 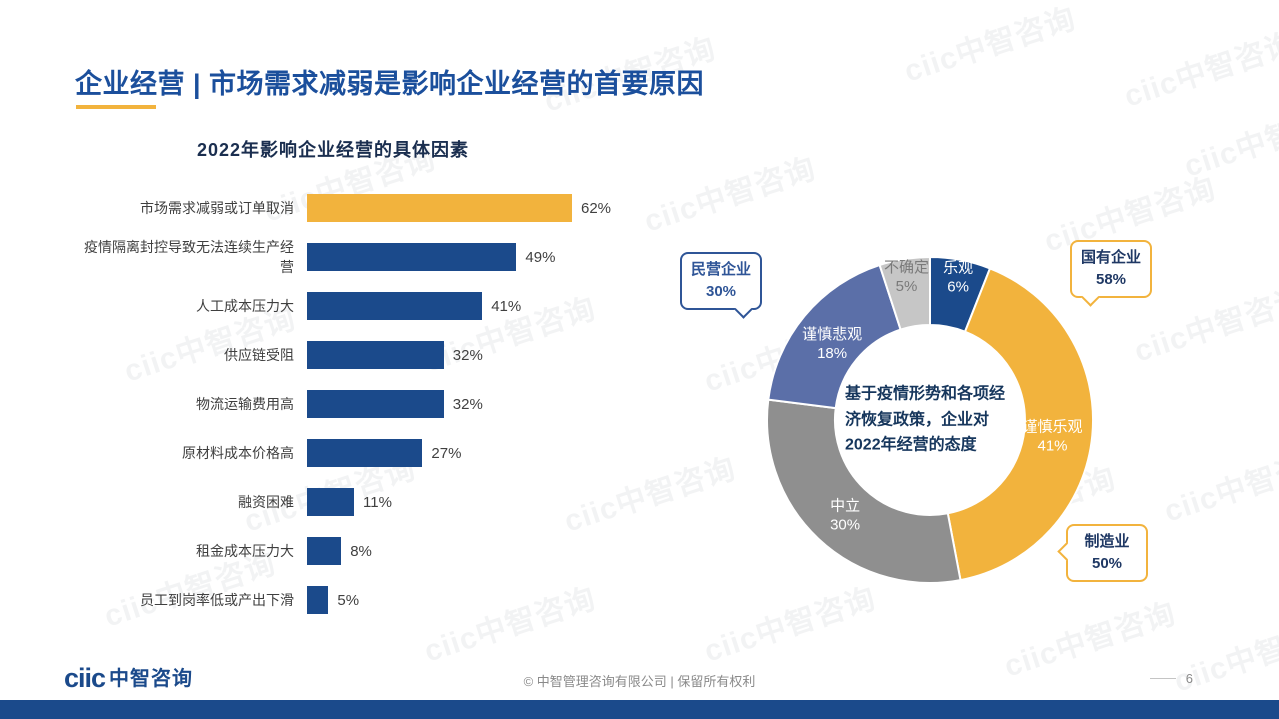 I want to click on donut-svg: 乐观 6% 谨慎乐观 41% 中立 30% 谨慎悲观 18% 不确定 5%, so click(x=930, y=419).